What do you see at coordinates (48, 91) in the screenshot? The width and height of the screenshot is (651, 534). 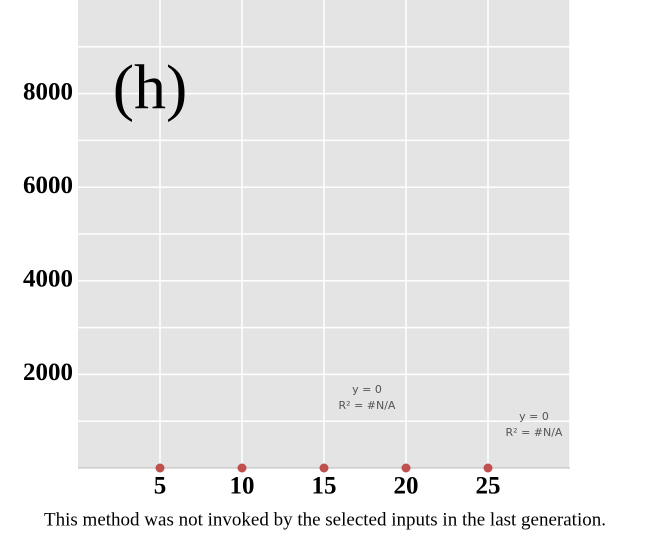 I see `y-tick-label: 8000` at bounding box center [48, 91].